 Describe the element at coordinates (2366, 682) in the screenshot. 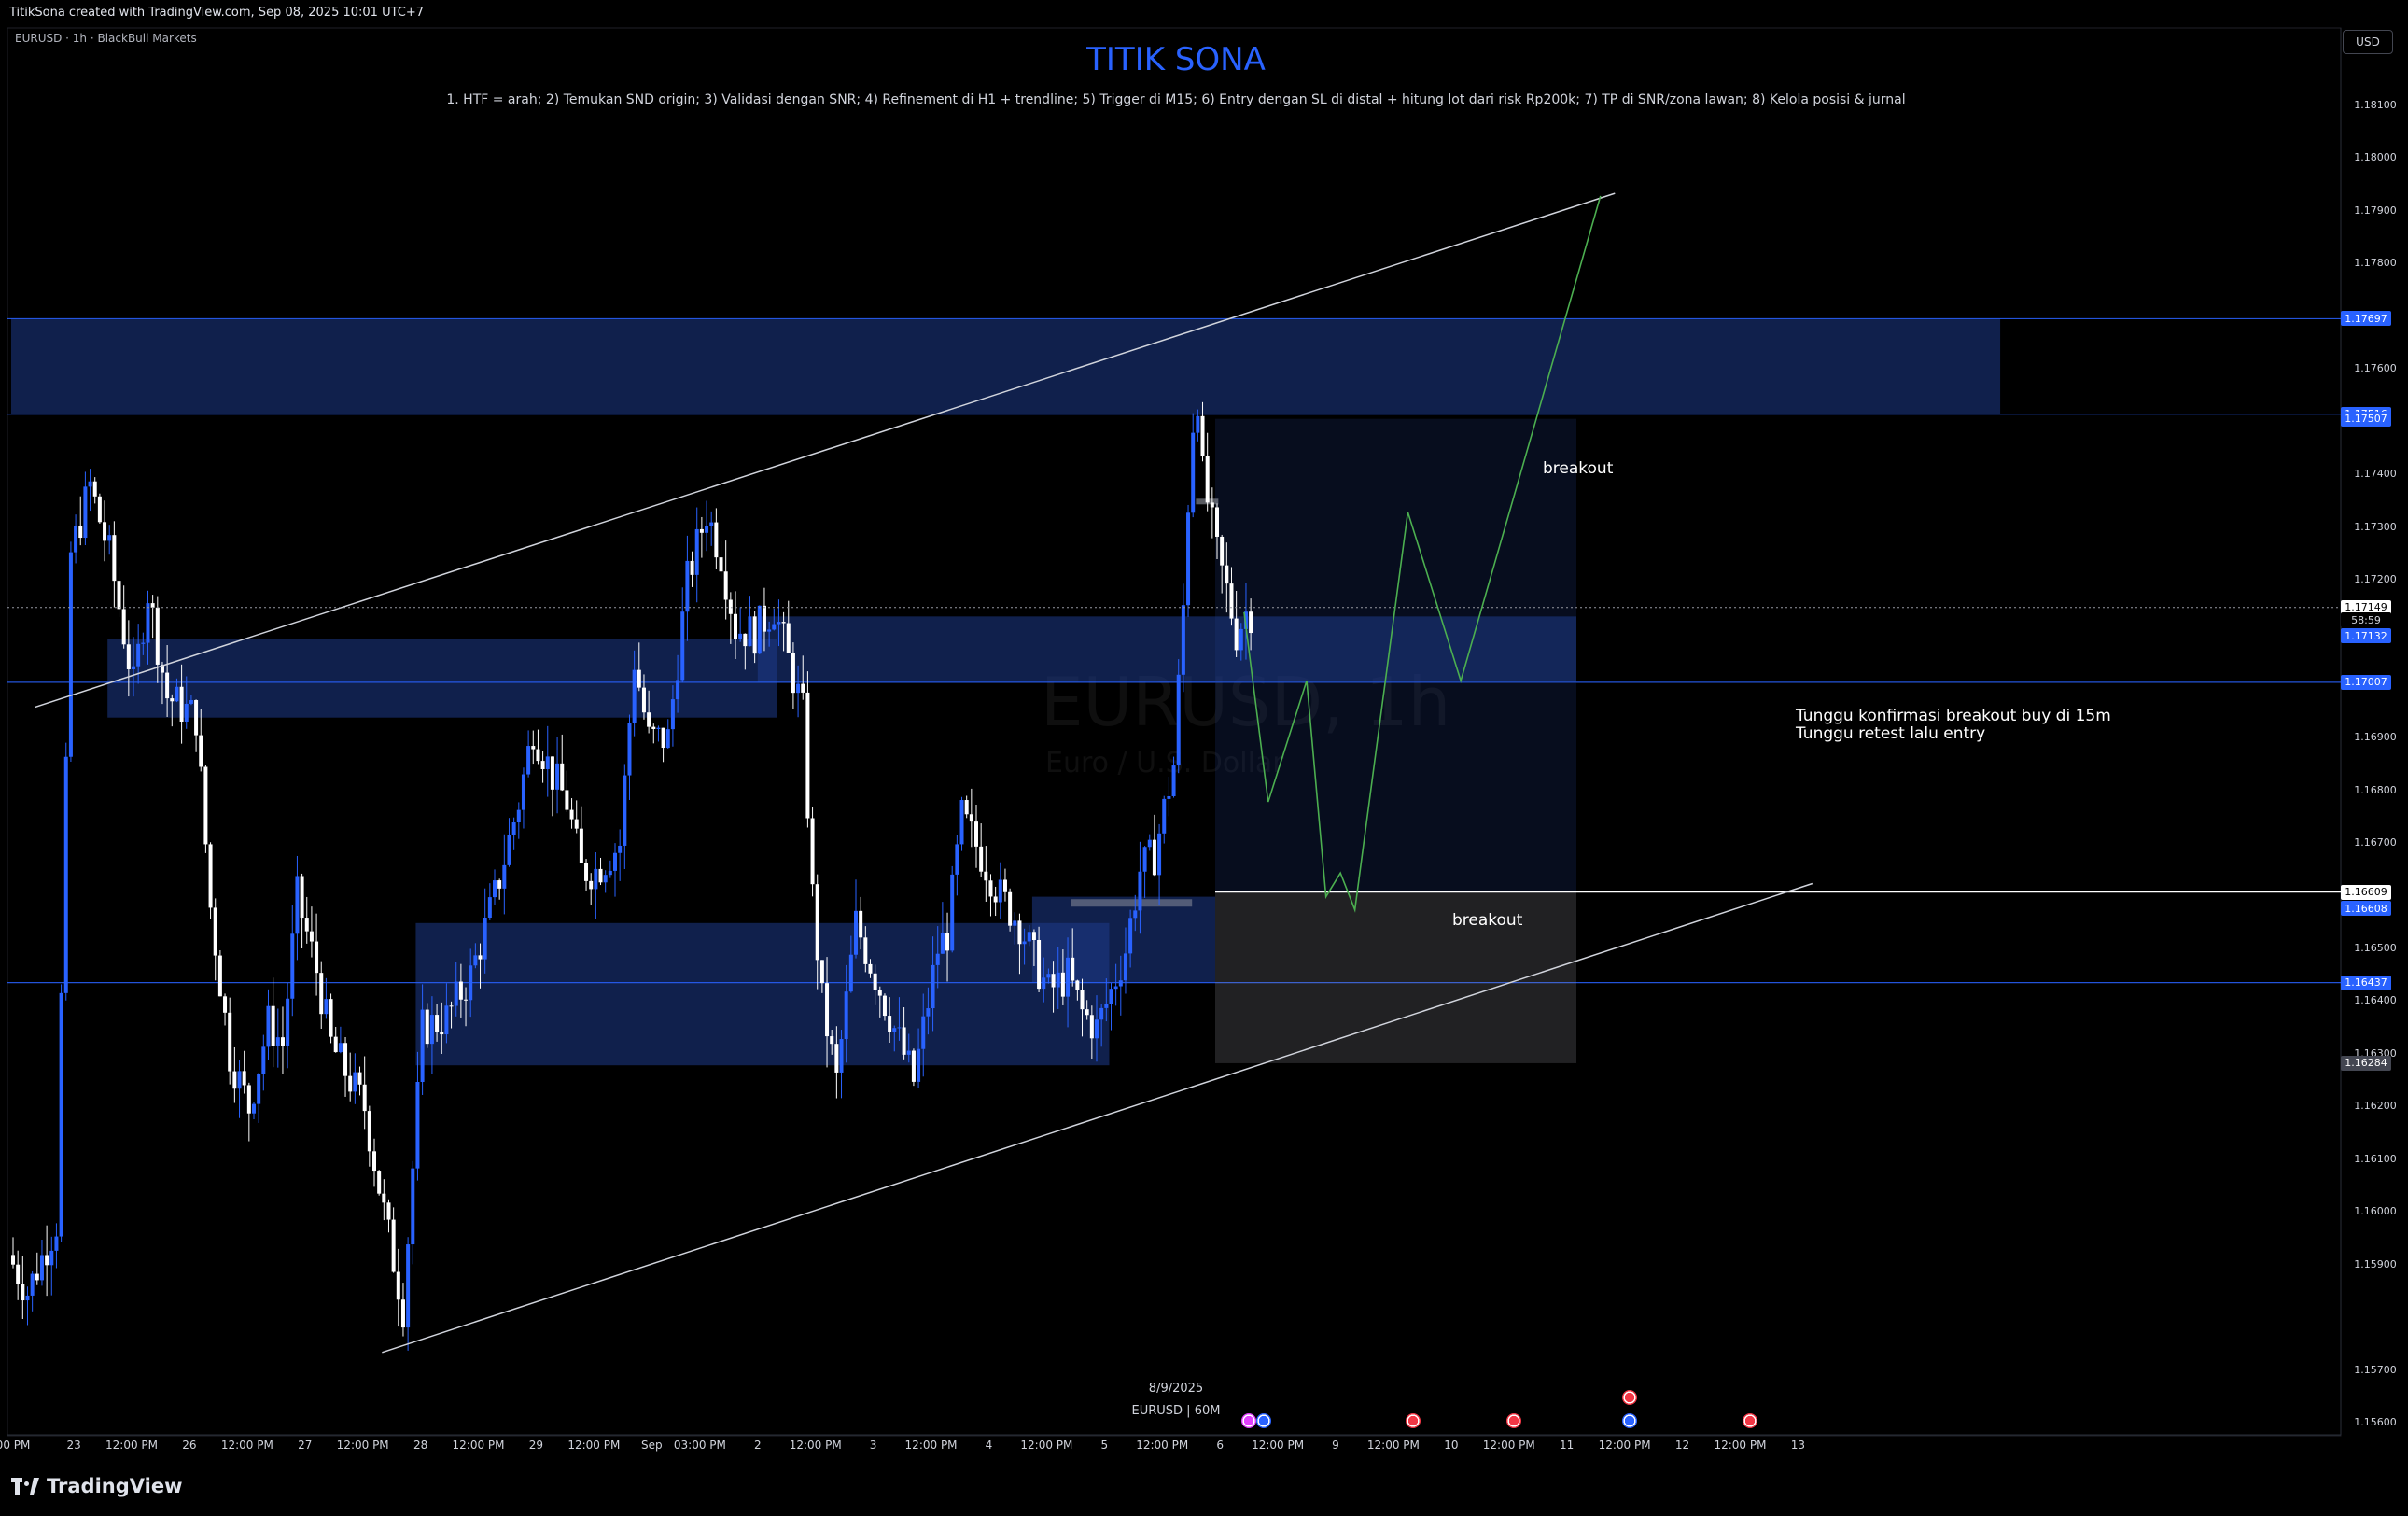

I see `price-tag: 1.17007` at that location.